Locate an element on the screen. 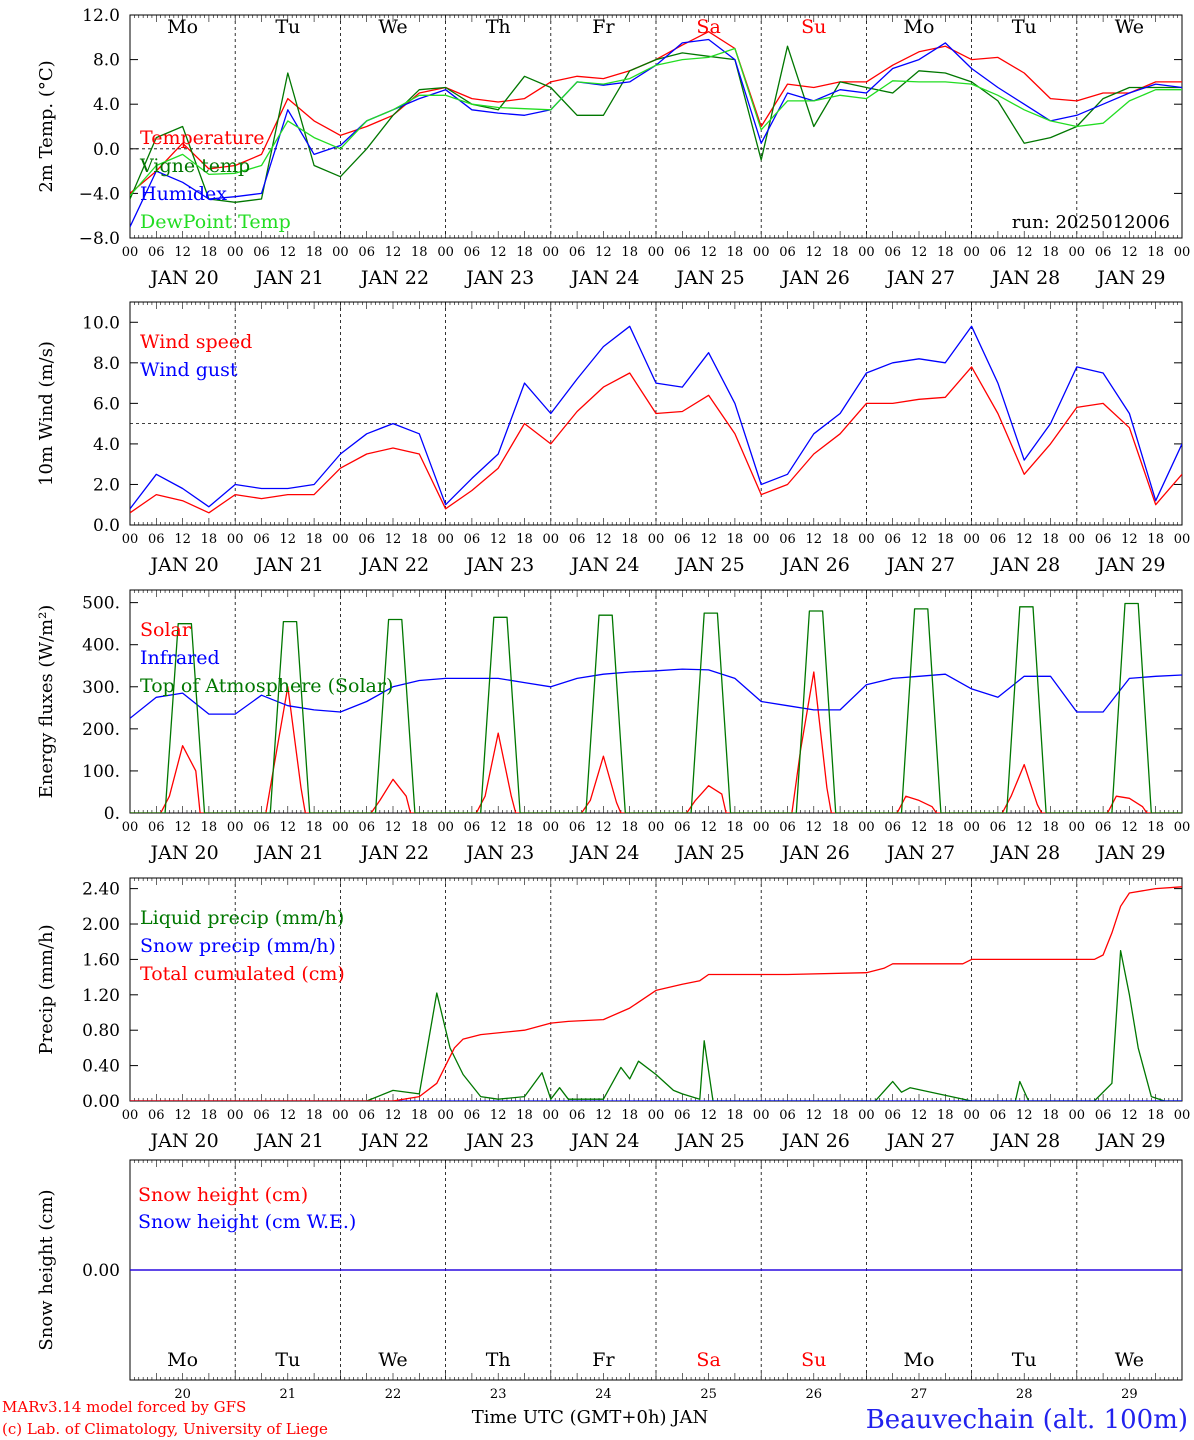 This screenshot has height=1440, width=1194. day-number-label: 21 is located at coordinates (288, 1394).